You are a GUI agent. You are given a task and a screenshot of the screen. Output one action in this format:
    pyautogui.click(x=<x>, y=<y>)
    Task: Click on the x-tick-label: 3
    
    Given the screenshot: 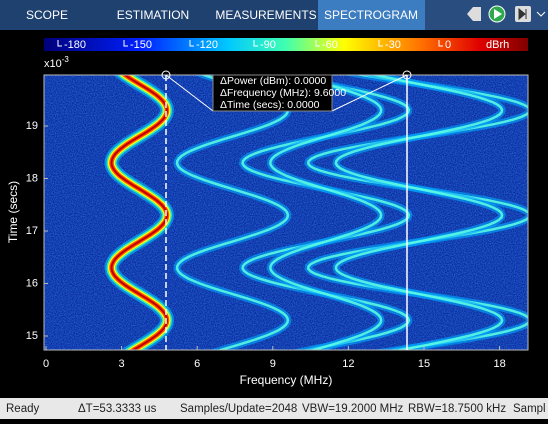 What is the action you would take?
    pyautogui.click(x=122, y=364)
    